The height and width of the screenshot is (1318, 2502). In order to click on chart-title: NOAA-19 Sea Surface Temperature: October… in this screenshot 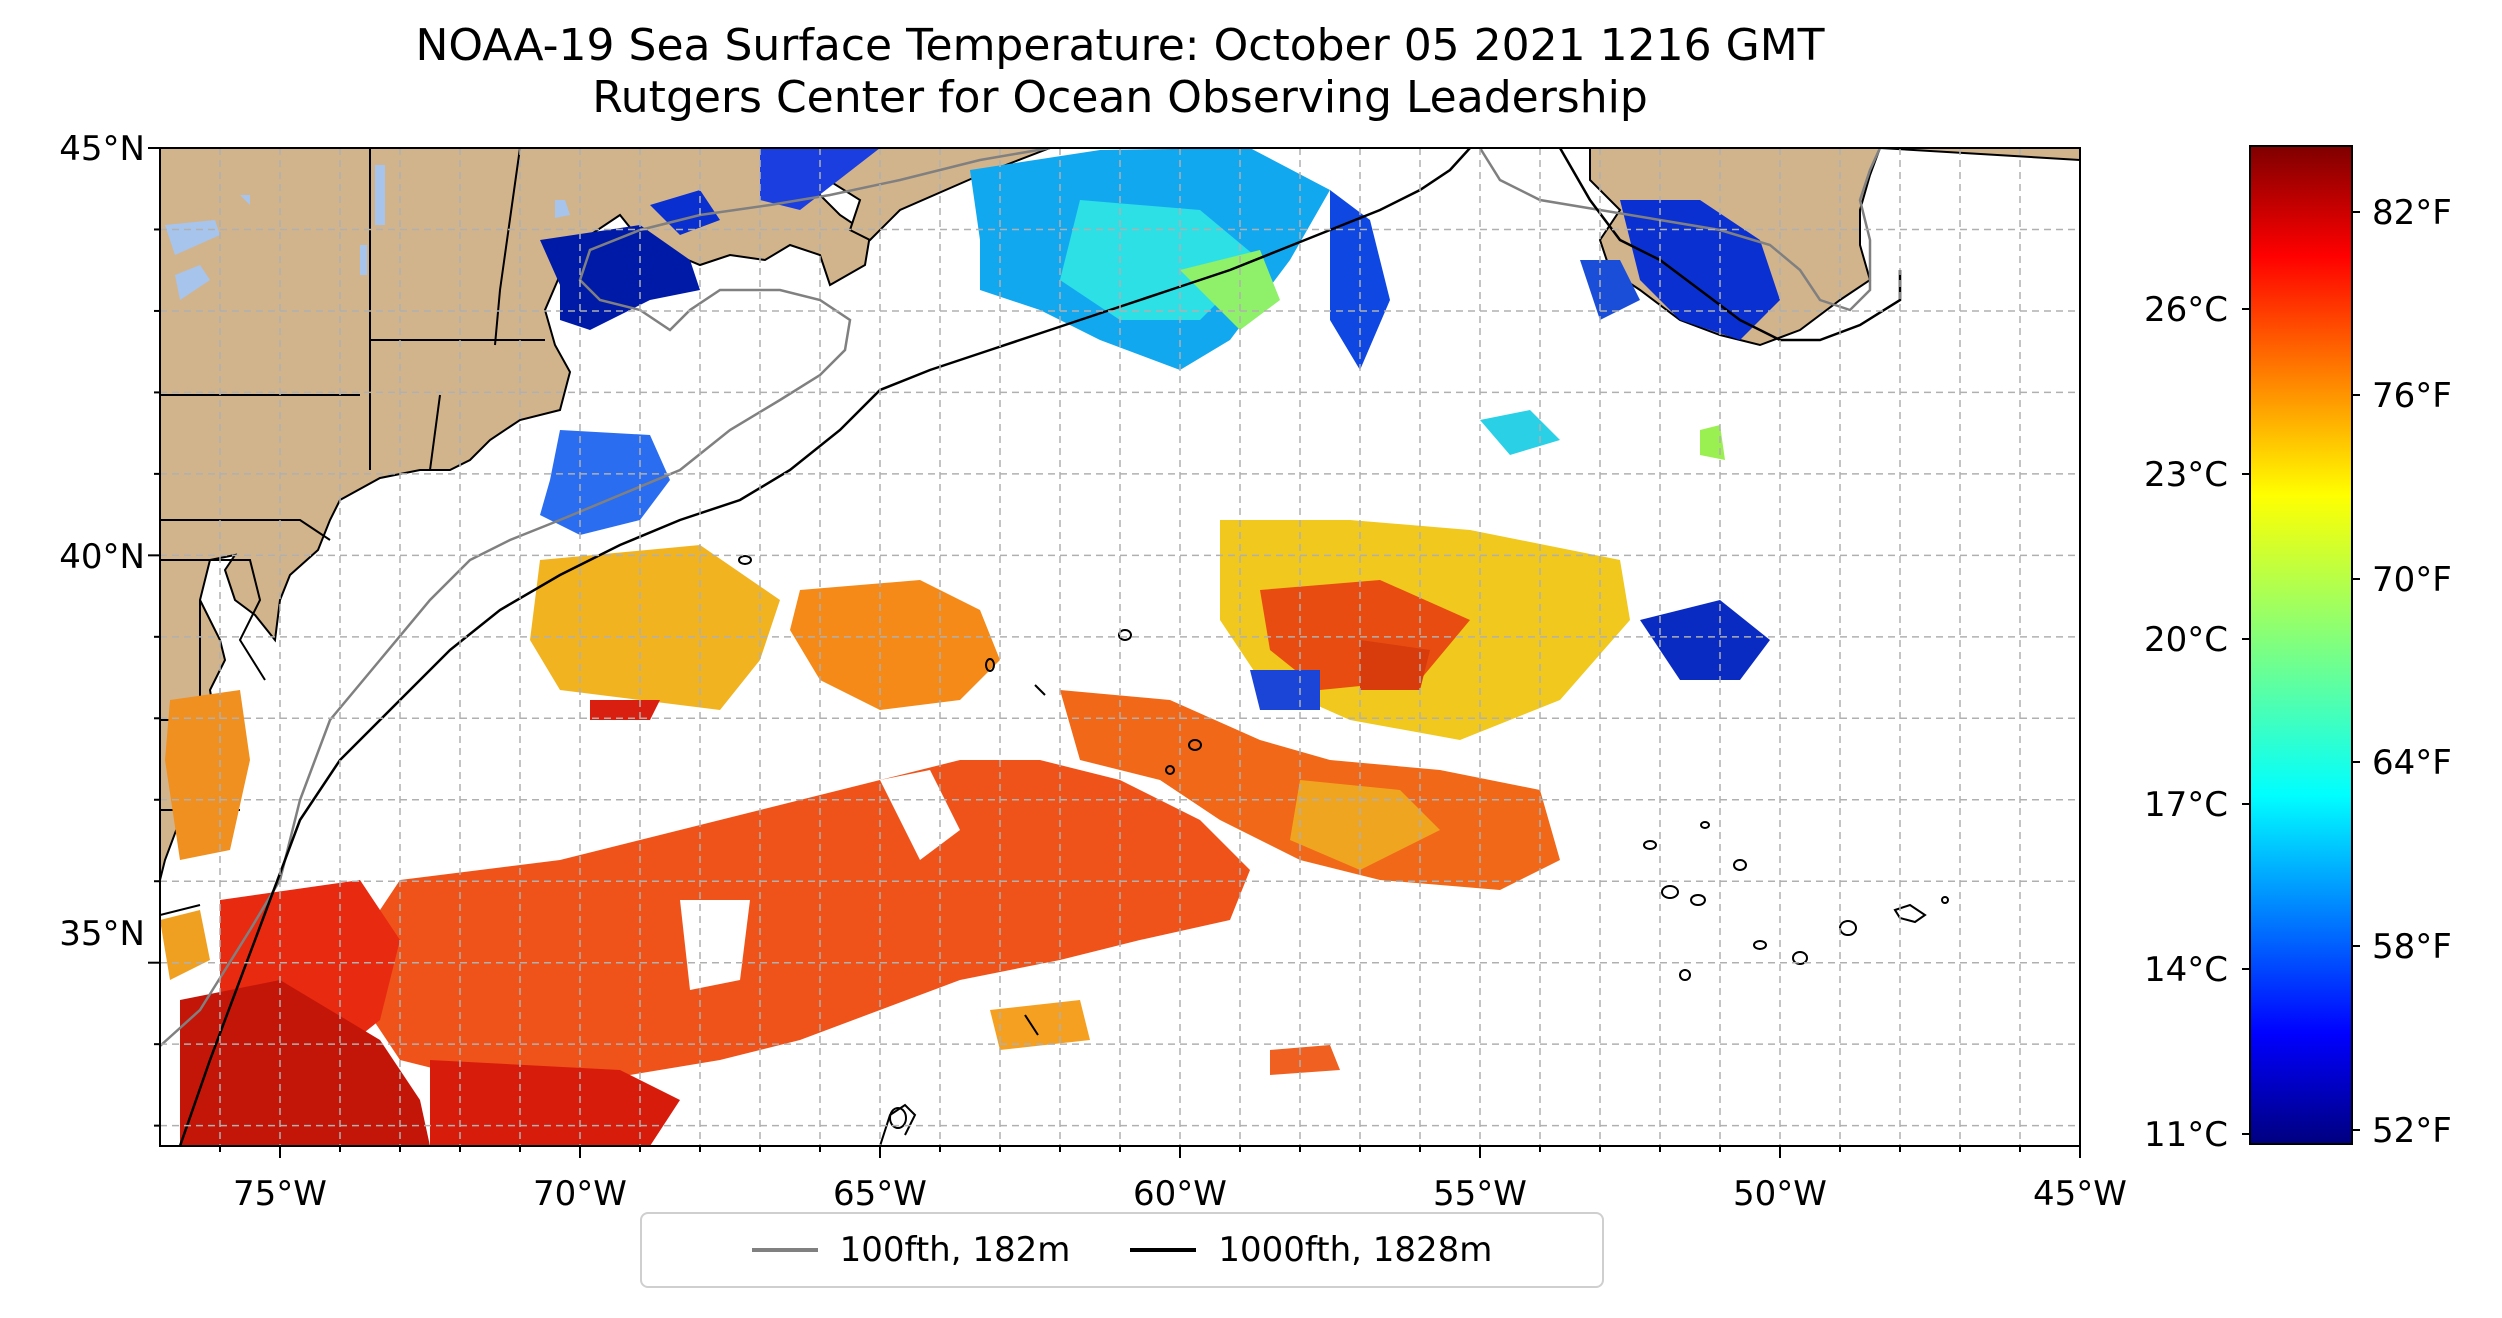, I will do `click(1120, 72)`.